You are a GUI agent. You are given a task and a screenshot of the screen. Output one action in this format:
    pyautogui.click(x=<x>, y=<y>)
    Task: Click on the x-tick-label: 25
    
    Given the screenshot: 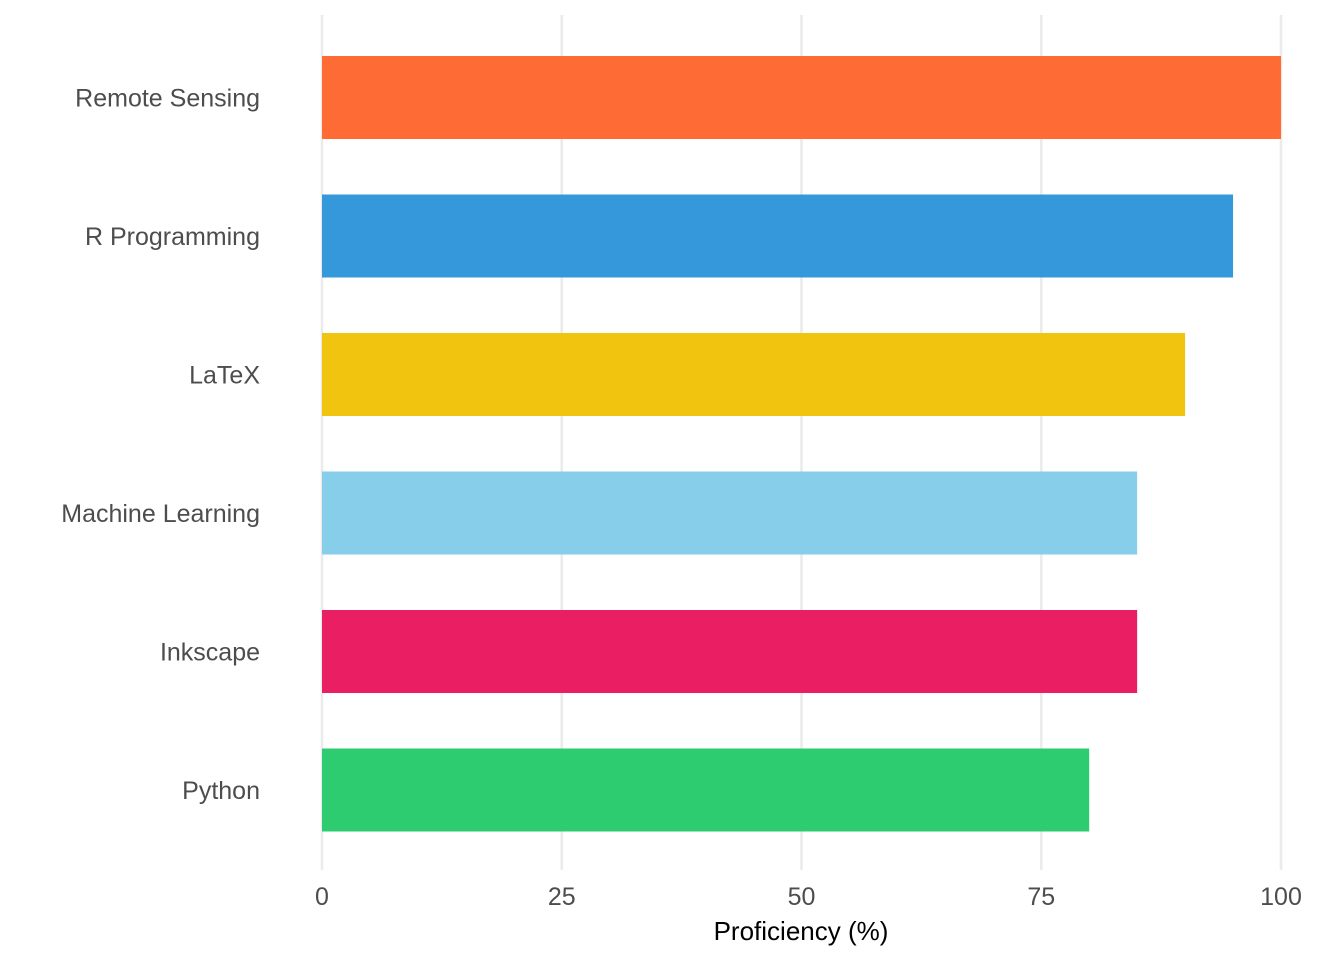 What is the action you would take?
    pyautogui.click(x=562, y=897)
    